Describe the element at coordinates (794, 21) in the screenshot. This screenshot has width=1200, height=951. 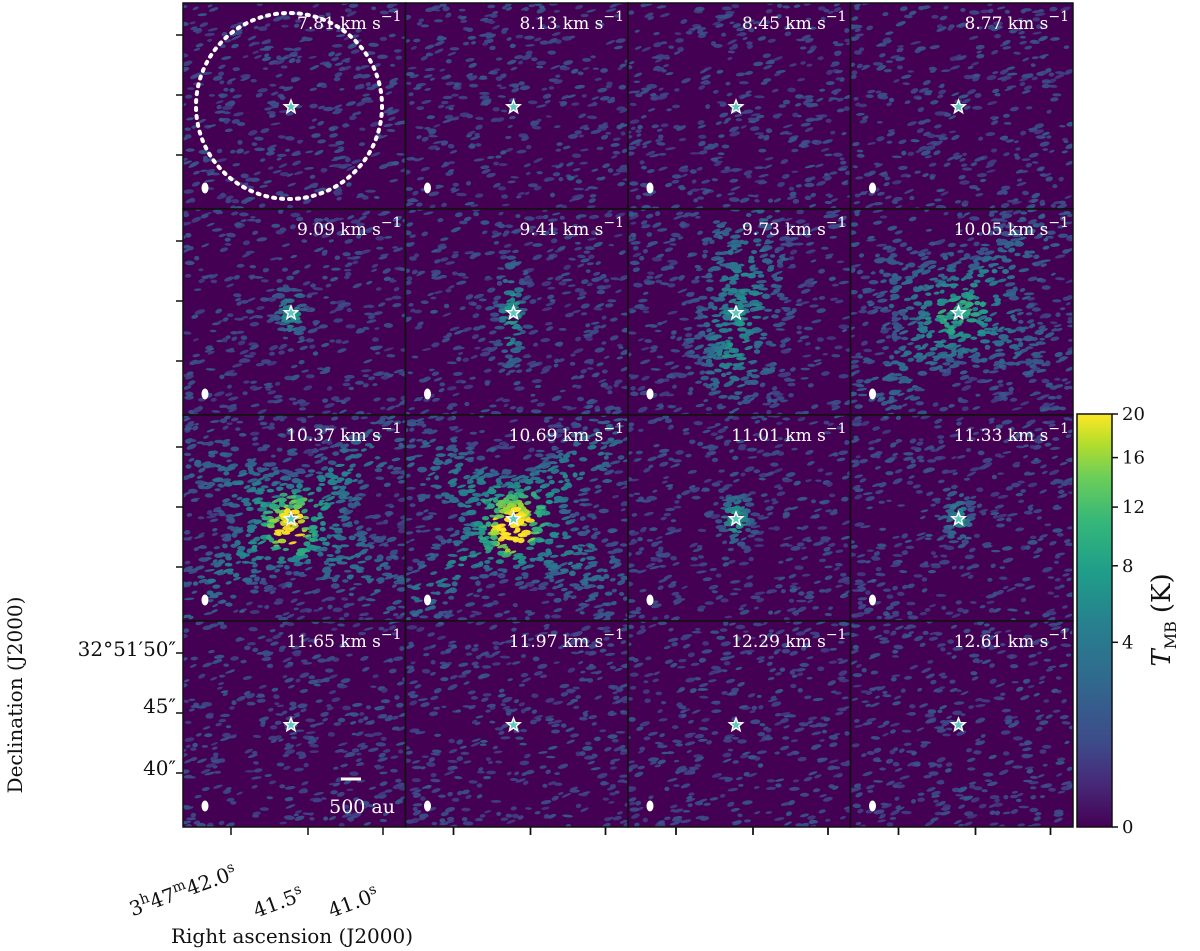
I see `velocity-label: 8.45 km s−1` at that location.